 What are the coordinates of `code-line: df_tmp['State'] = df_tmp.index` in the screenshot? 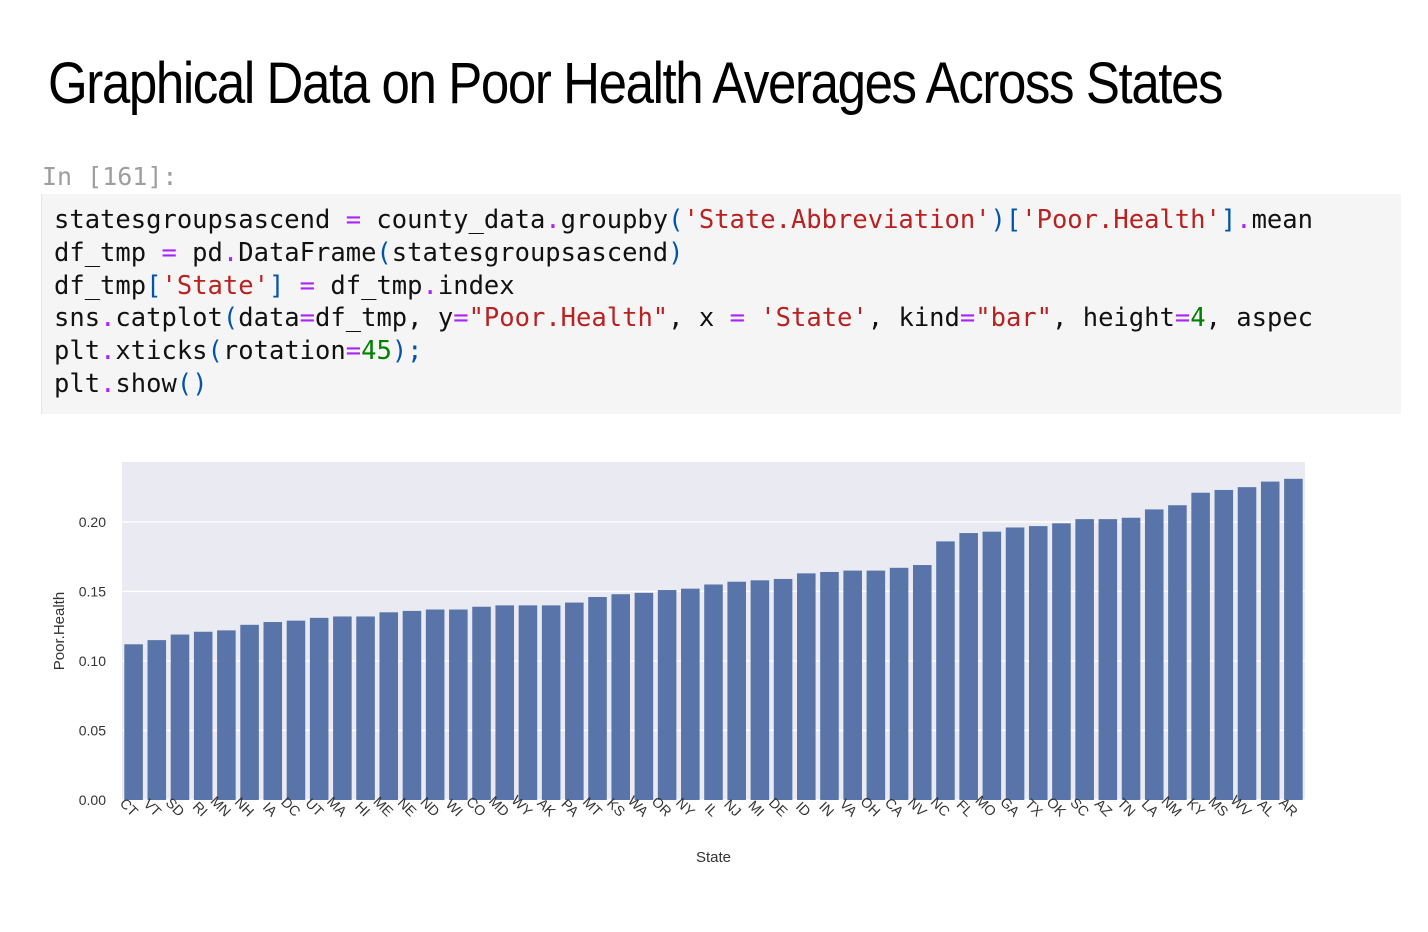 It's located at (284, 286).